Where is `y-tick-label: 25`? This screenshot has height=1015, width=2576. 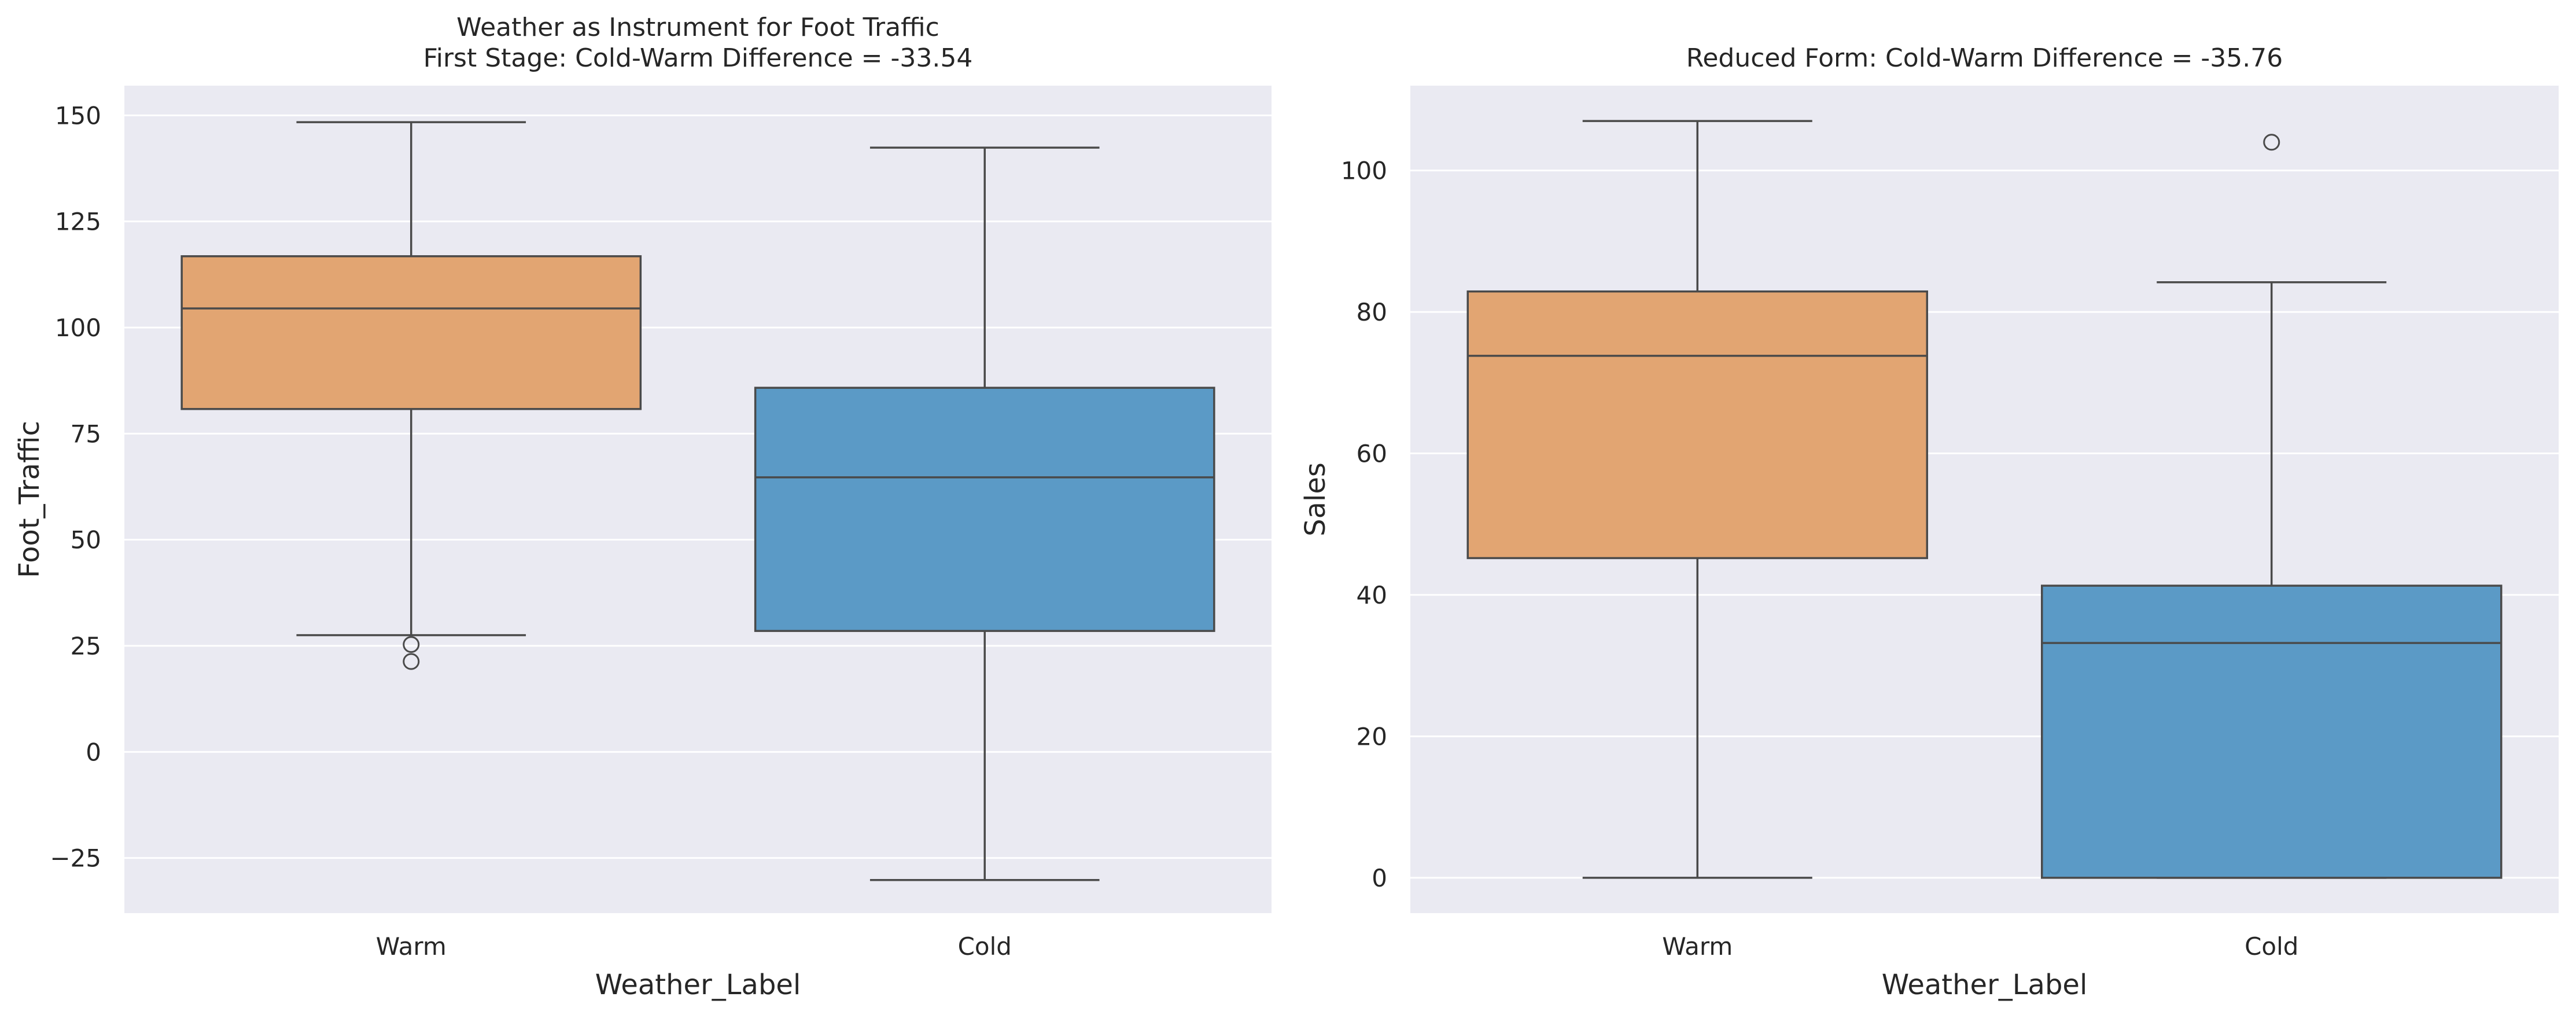
y-tick-label: 25 is located at coordinates (86, 646).